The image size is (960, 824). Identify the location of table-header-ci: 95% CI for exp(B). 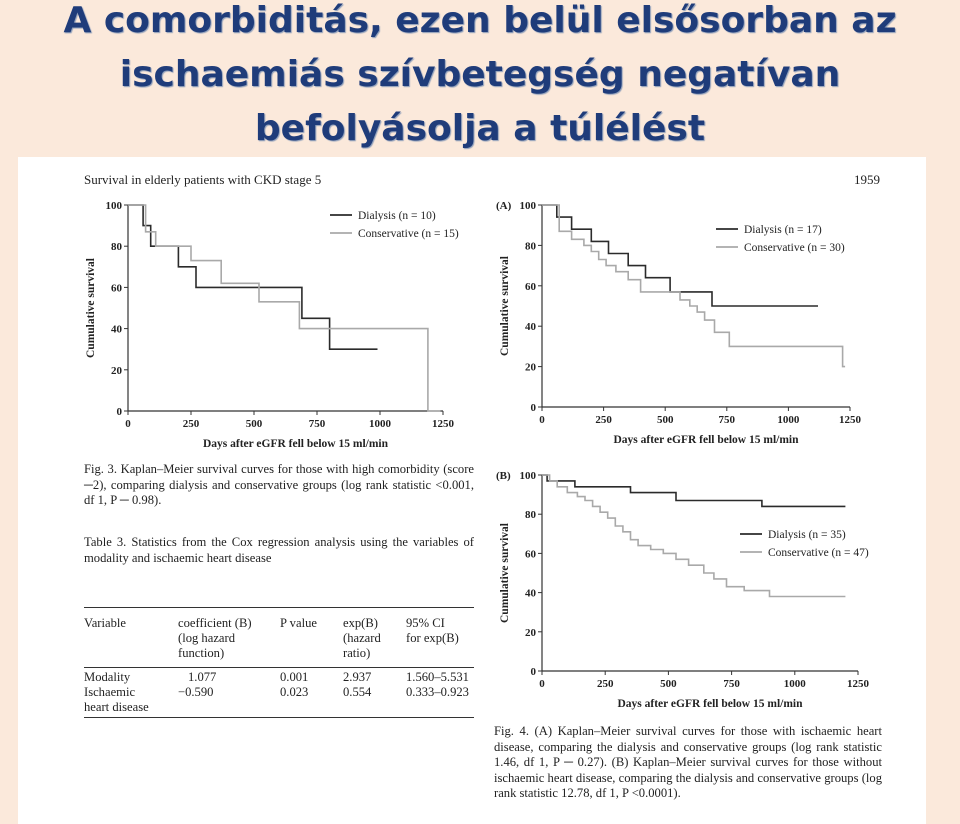
(432, 630).